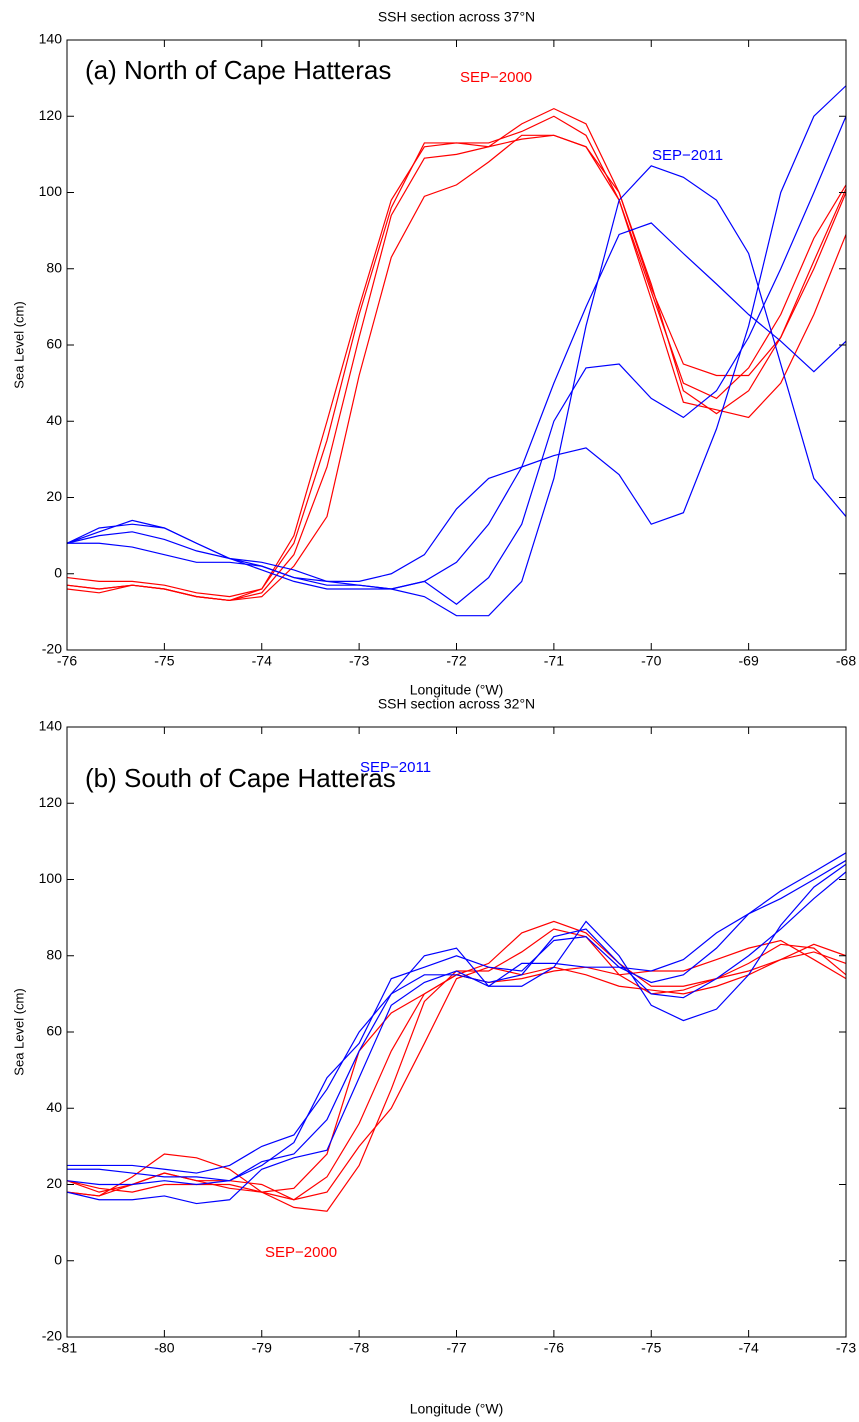 The height and width of the screenshot is (1422, 859). What do you see at coordinates (238, 70) in the screenshot?
I see `annotation: (a) North of Cape Hatteras` at bounding box center [238, 70].